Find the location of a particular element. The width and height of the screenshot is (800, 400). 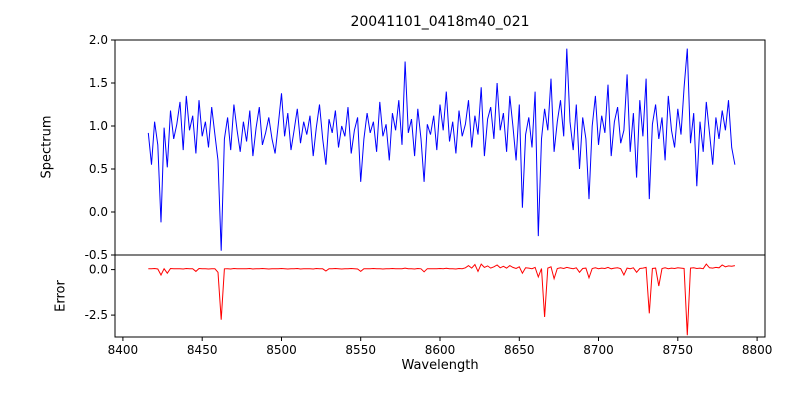

x-tick-label: 8500 is located at coordinates (281, 350).